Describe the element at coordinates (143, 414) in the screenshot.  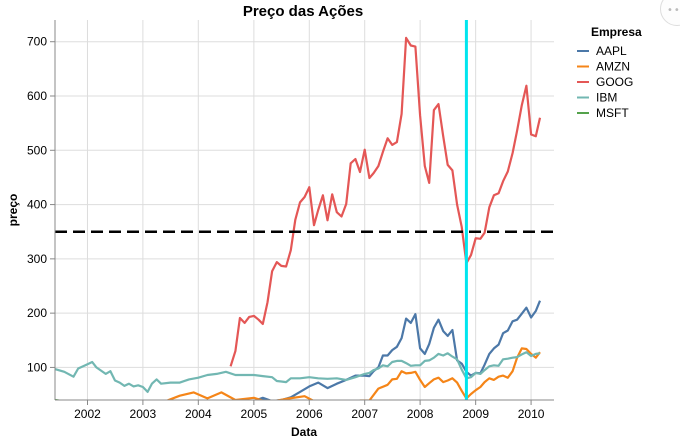
I see `x-tick-label: 2003` at that location.